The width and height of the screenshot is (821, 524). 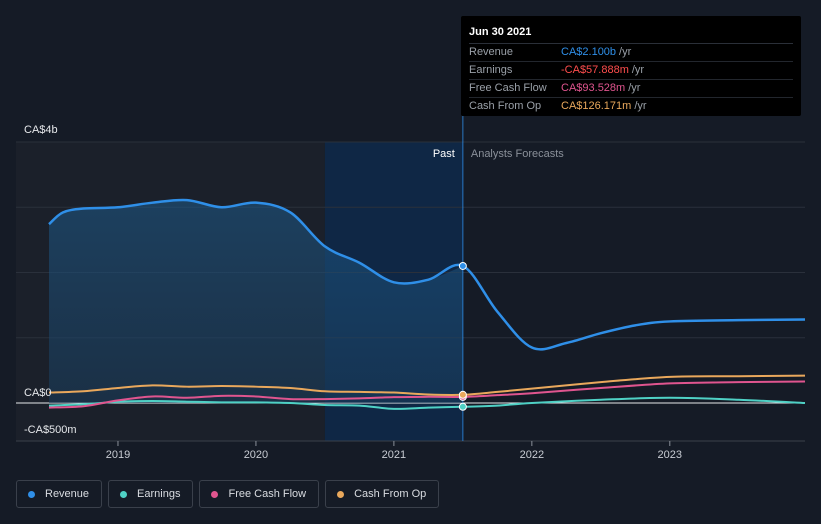 I want to click on tooltip-row-free-cash-flow: Free Cash Flow CA$93.528m /yr, so click(x=631, y=89).